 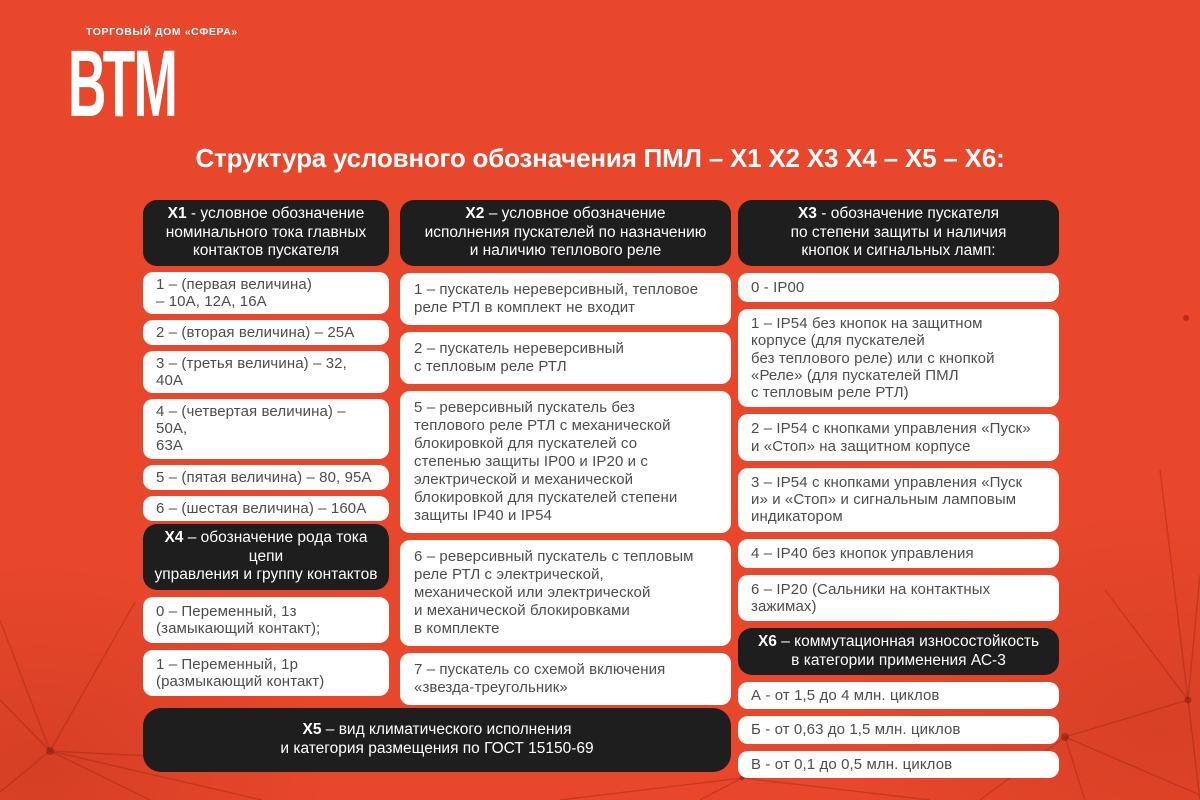 I want to click on section-x3-header-prefix: Х3, so click(x=807, y=213).